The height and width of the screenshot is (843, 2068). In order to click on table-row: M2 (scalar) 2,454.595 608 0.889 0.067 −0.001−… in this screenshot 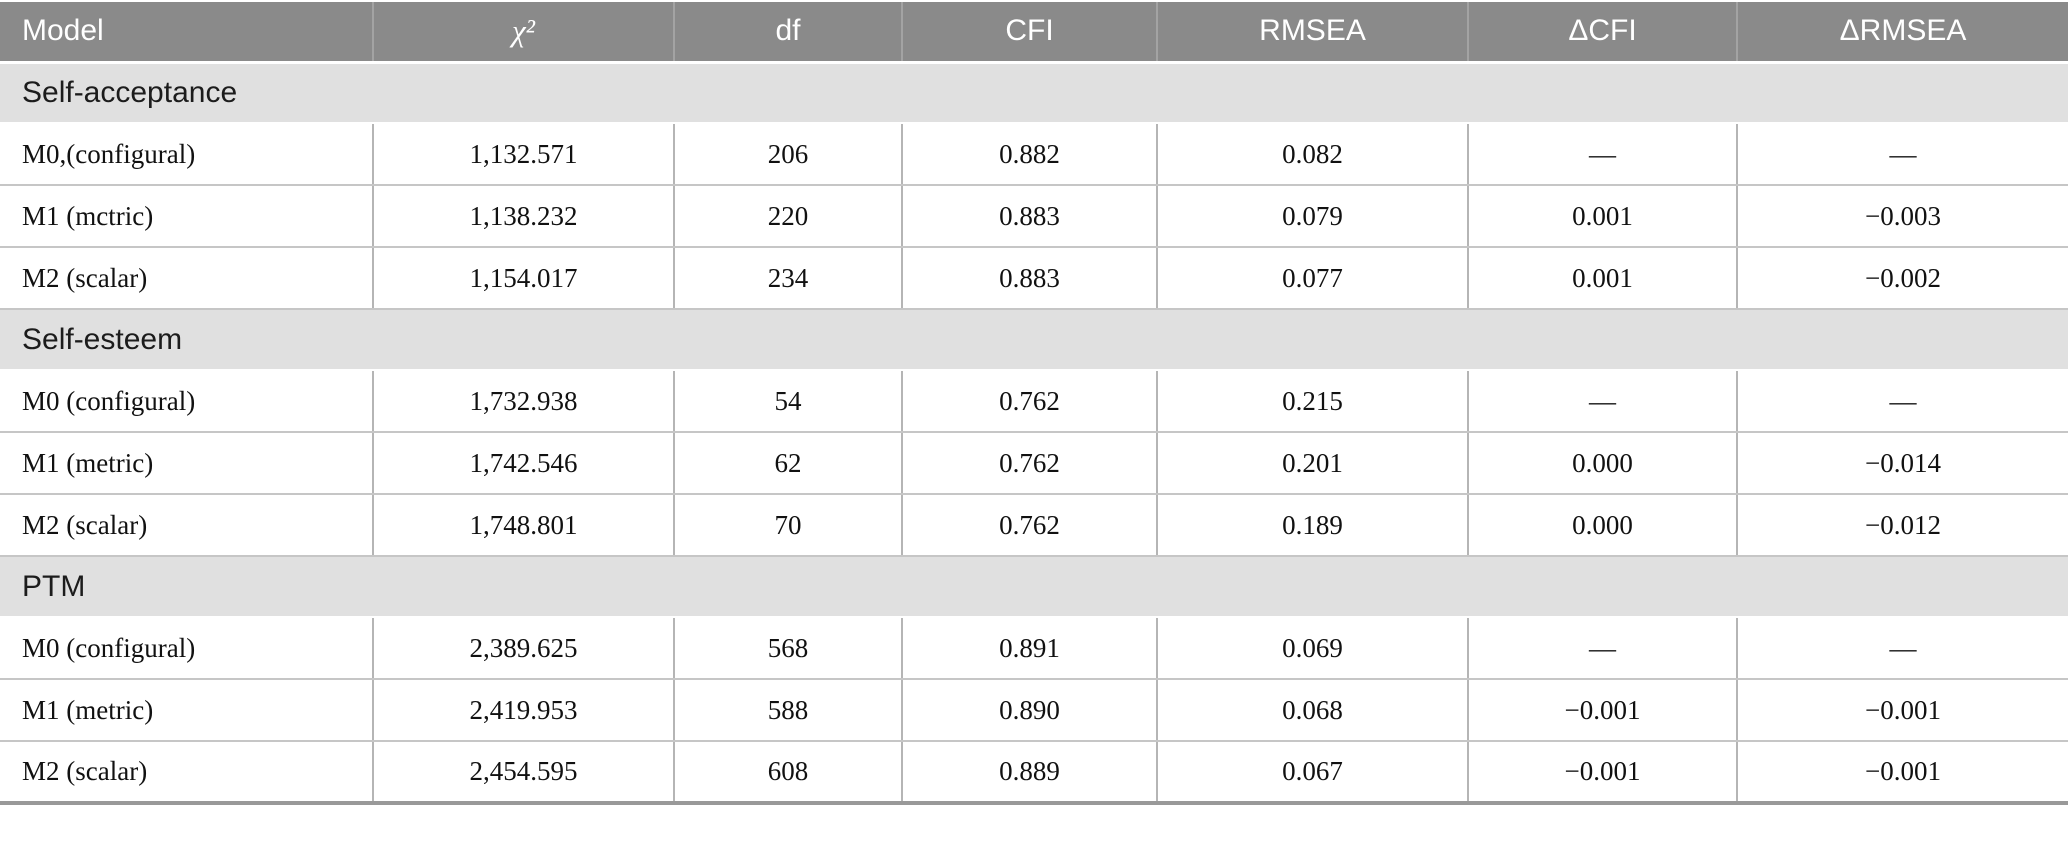, I will do `click(1034, 772)`.